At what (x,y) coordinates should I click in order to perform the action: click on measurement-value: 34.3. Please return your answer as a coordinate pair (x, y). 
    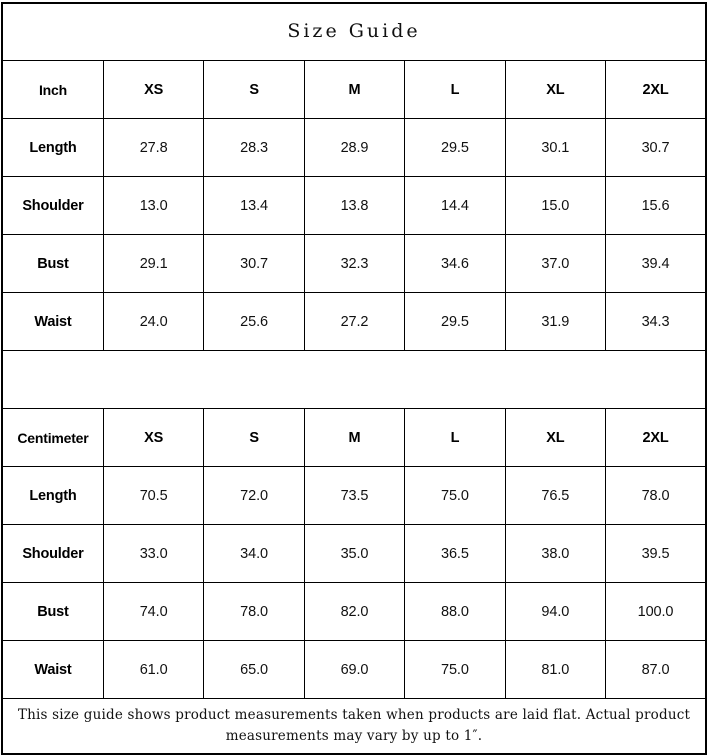
    Looking at the image, I should click on (655, 321).